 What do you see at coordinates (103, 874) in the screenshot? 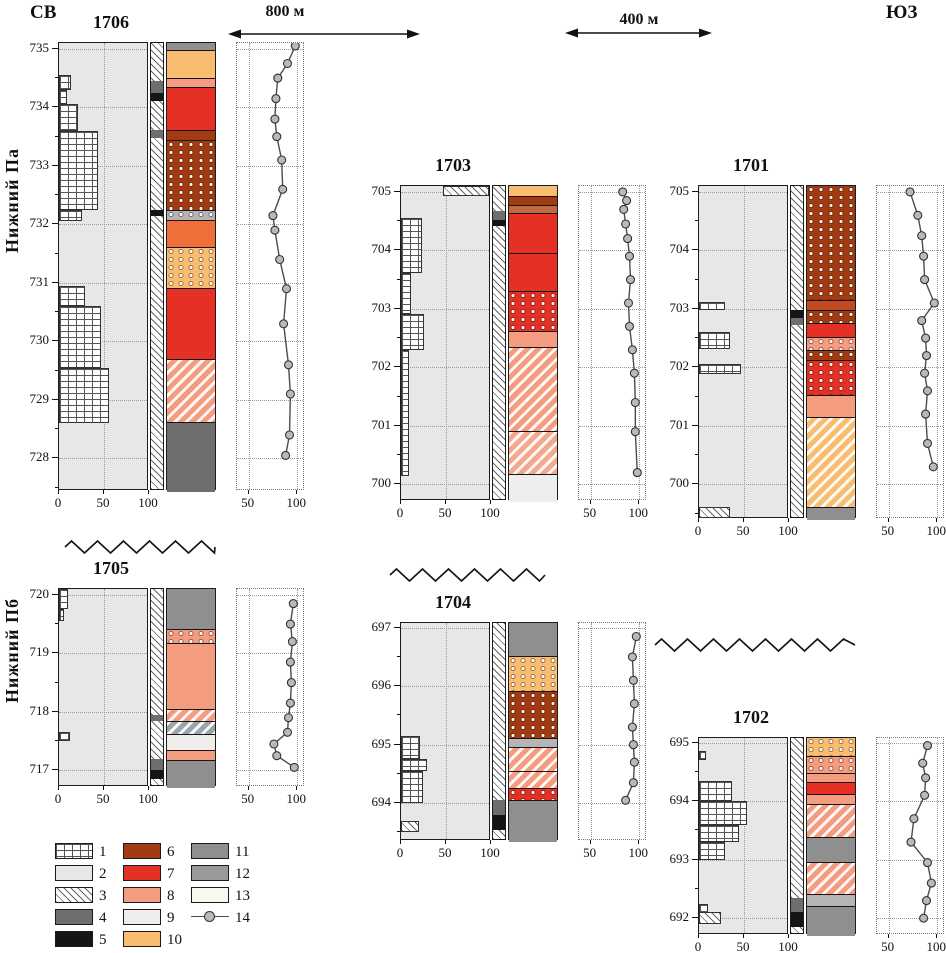
I see `legend-number: 2` at bounding box center [103, 874].